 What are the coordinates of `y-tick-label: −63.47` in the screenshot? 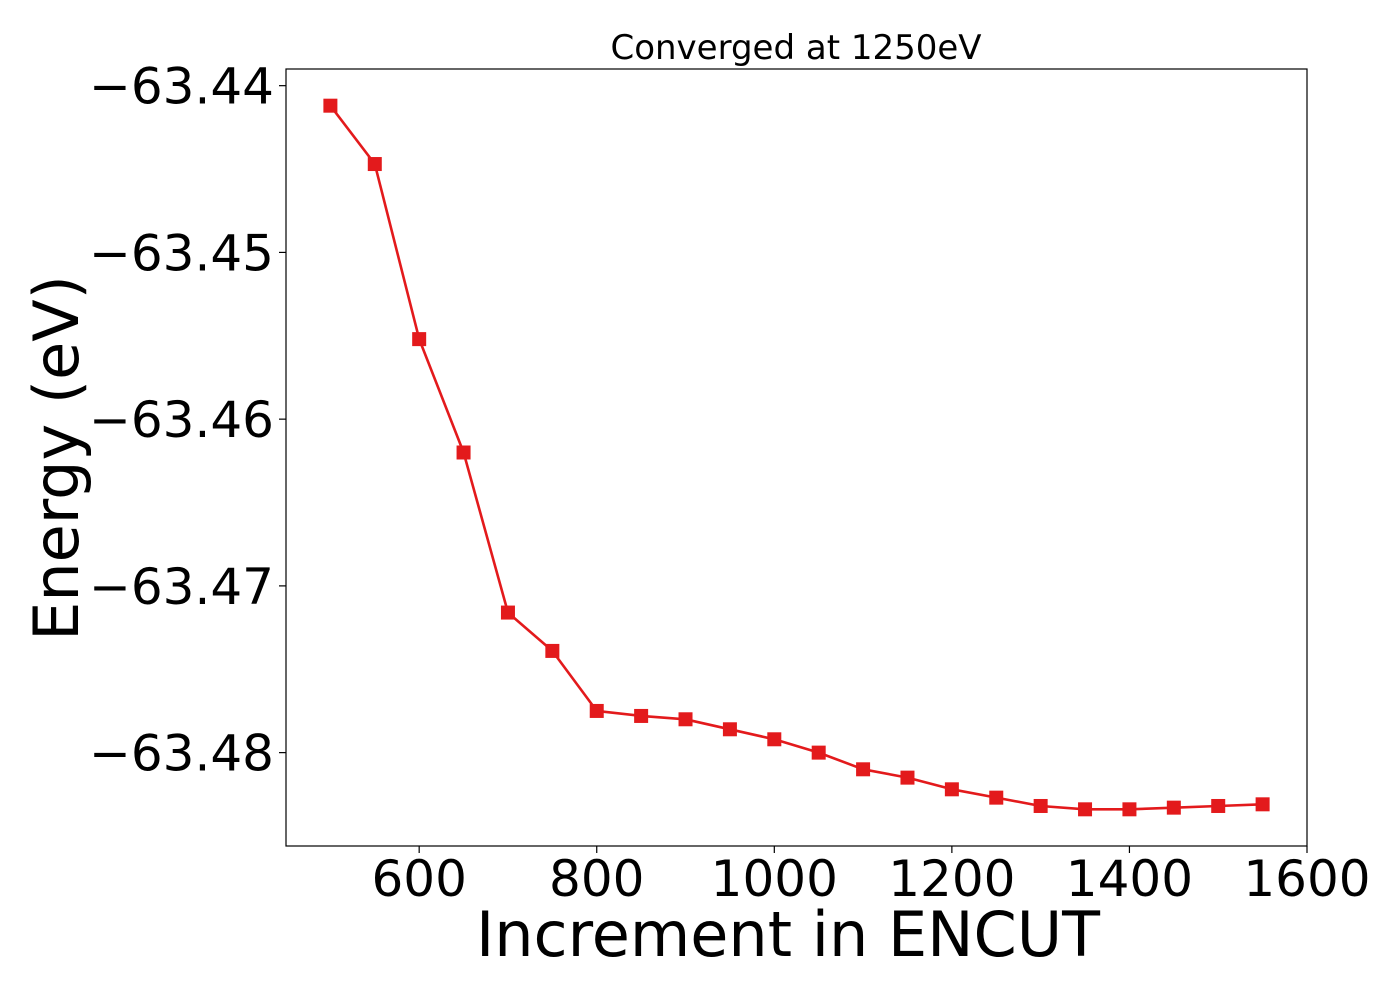 It's located at (181, 587).